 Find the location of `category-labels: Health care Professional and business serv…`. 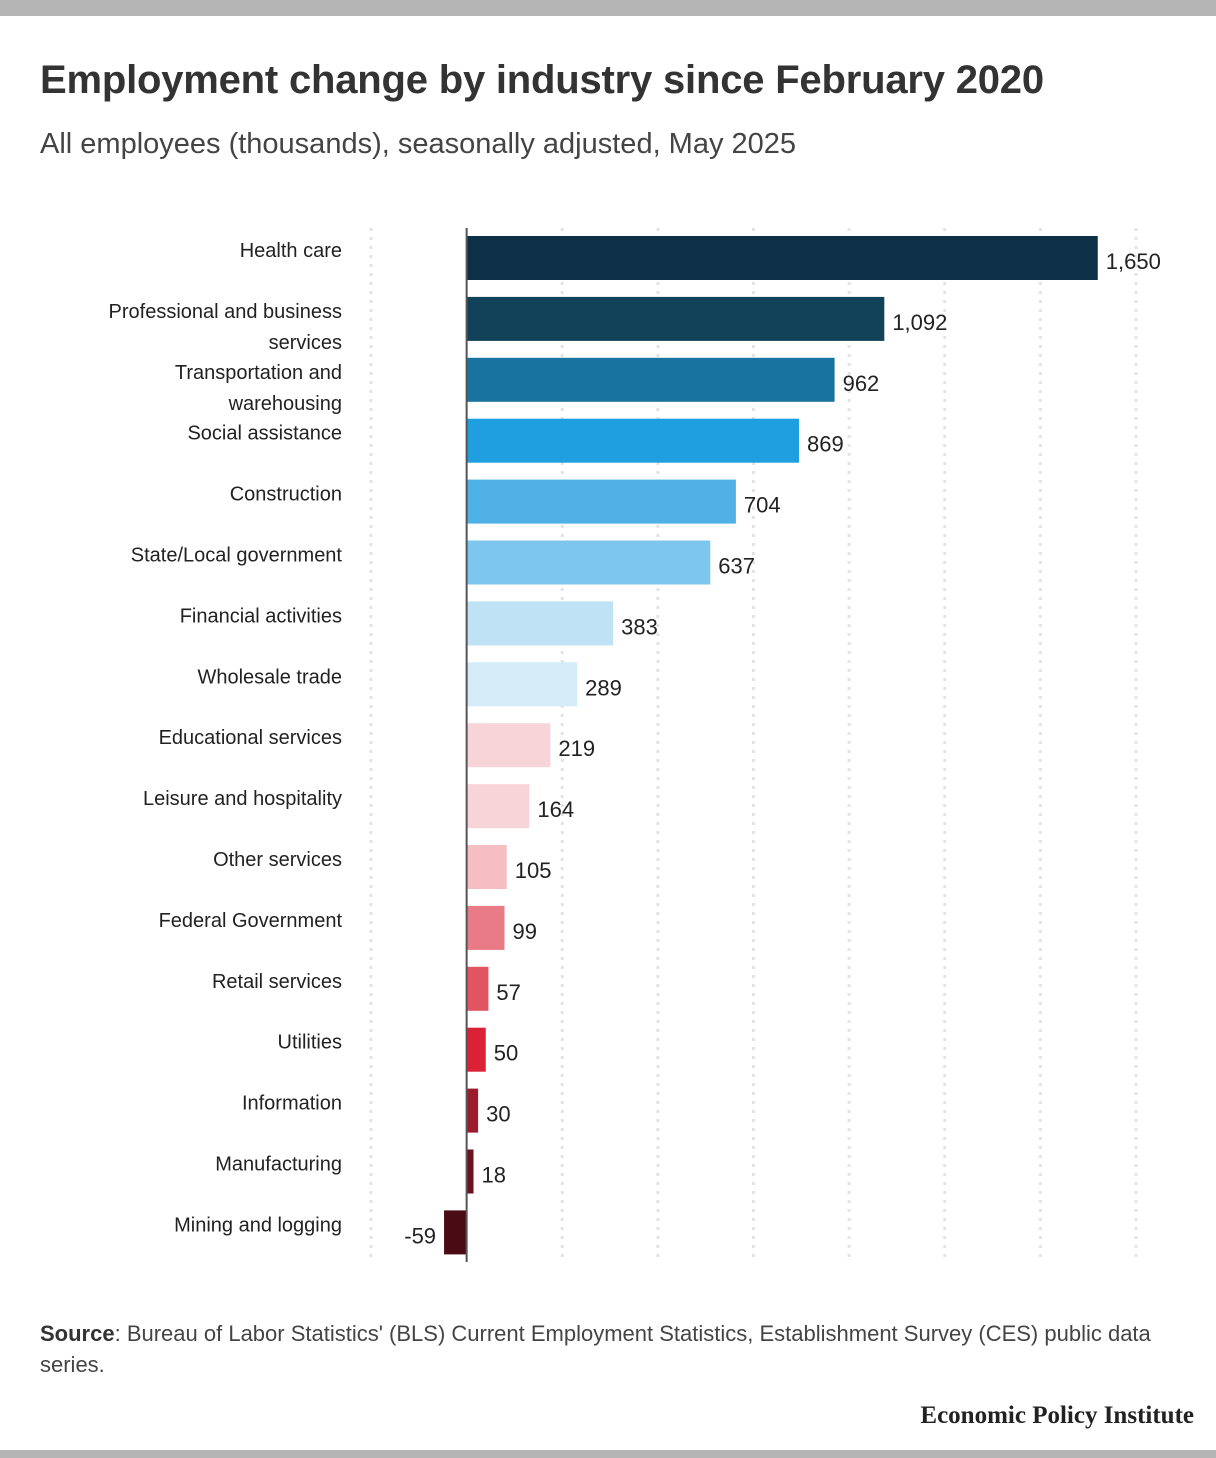

category-labels: Health care Professional and business serv… is located at coordinates (226, 738).